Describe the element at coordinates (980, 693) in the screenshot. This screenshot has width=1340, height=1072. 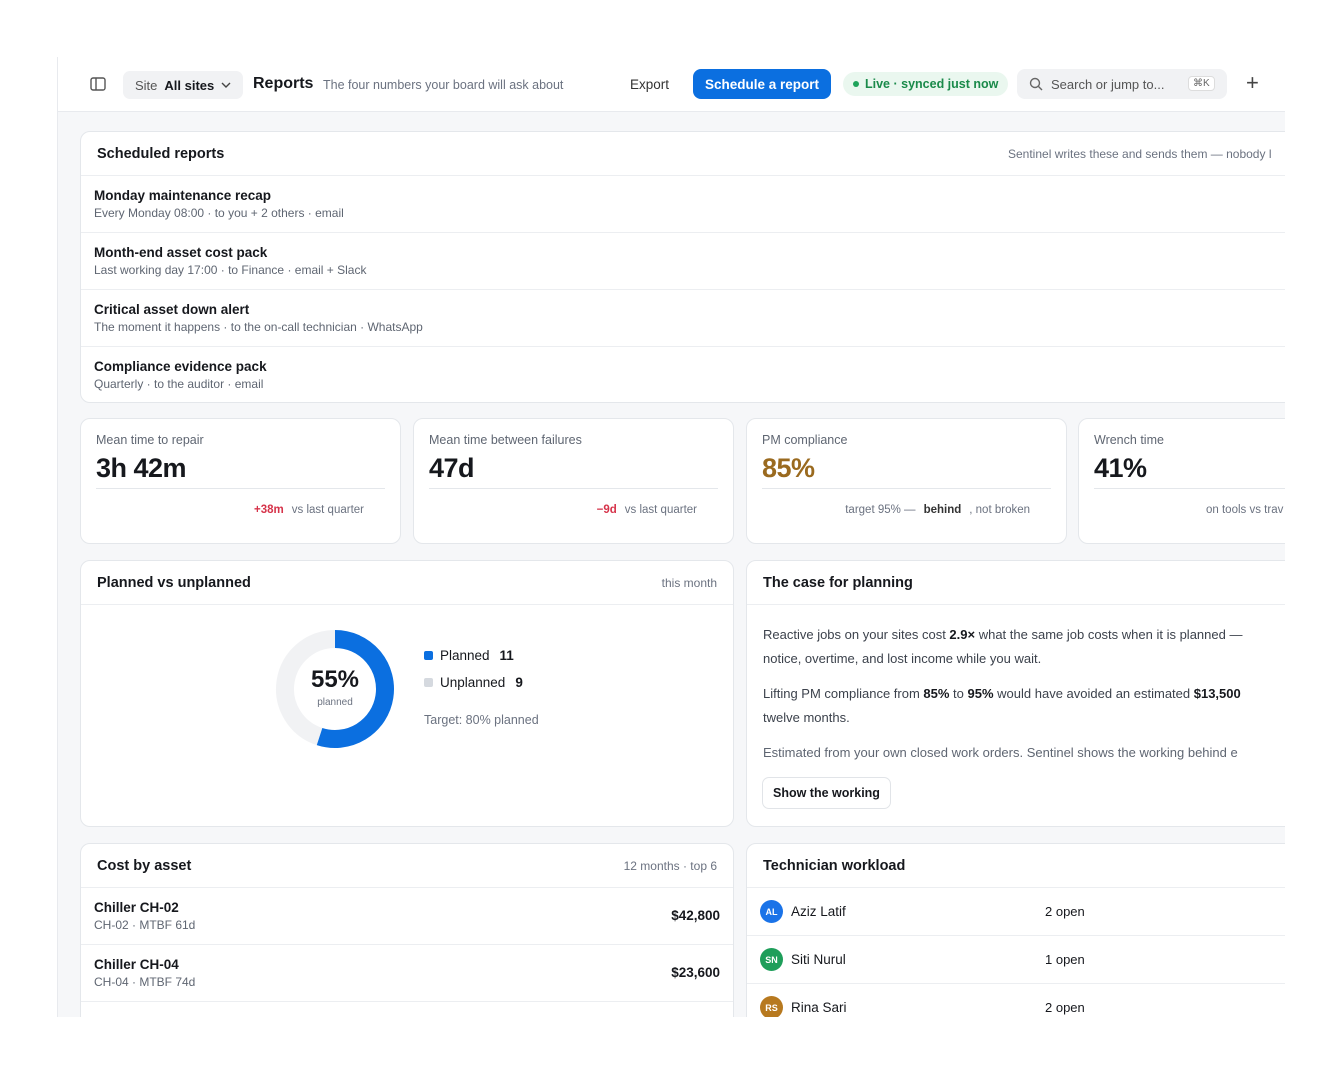
I see `text-bold: 95%` at that location.